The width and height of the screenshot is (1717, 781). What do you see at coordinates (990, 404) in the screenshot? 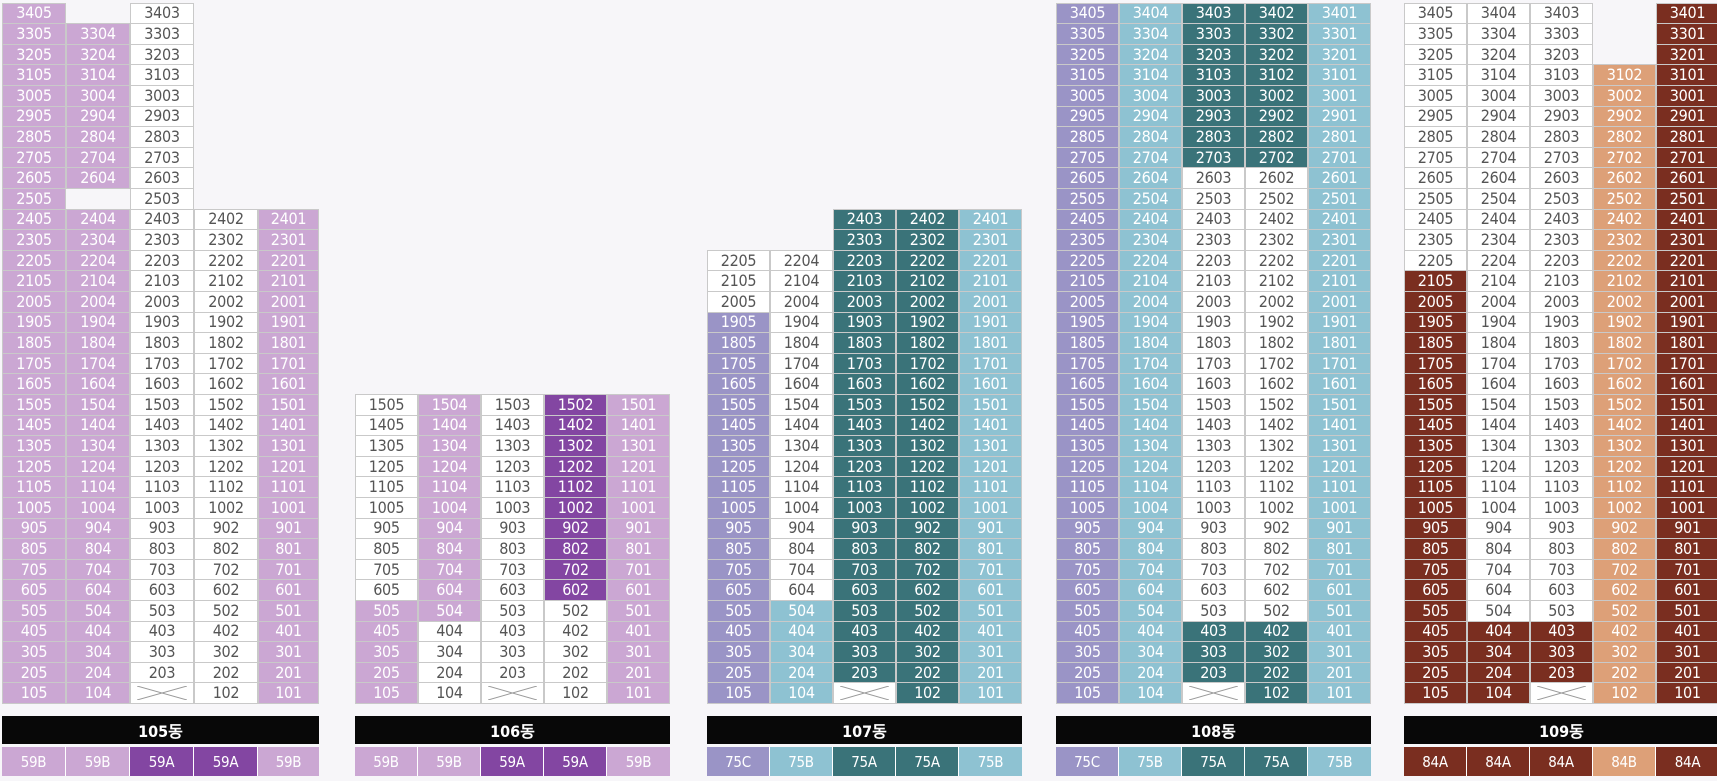
I see `unit-cell: 1501` at bounding box center [990, 404].